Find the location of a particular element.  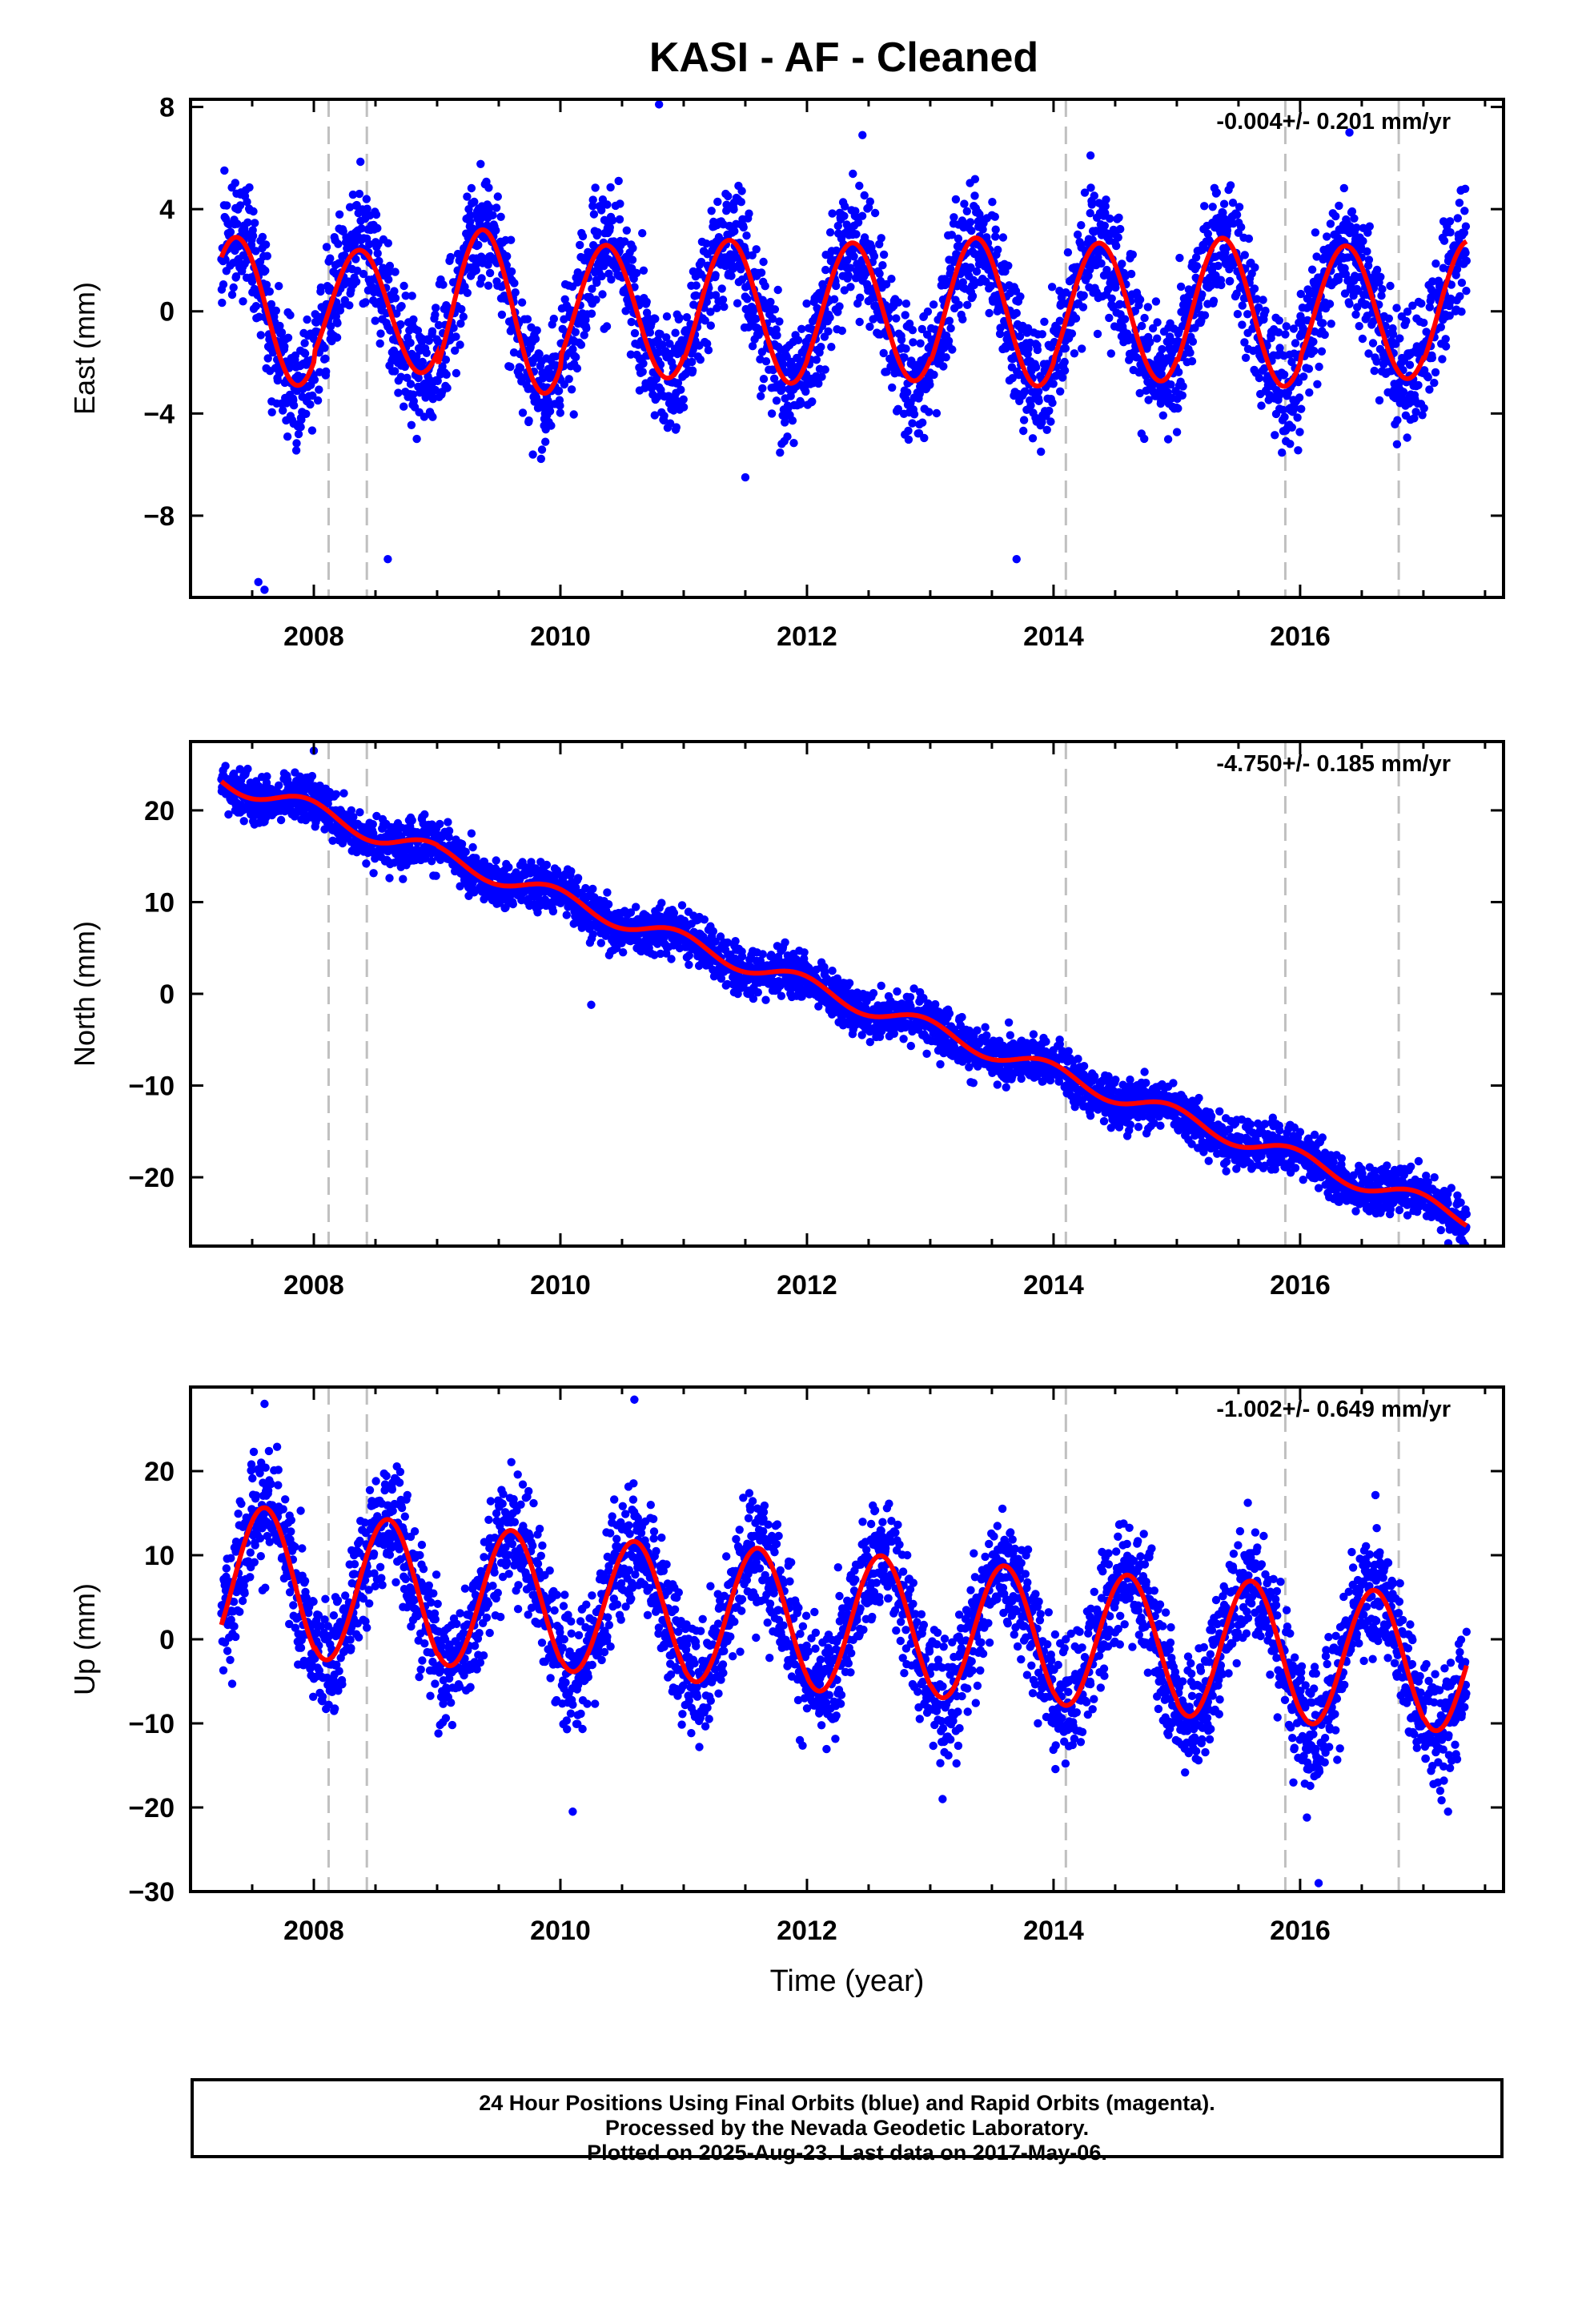

model-curve is located at coordinates (844, 311).